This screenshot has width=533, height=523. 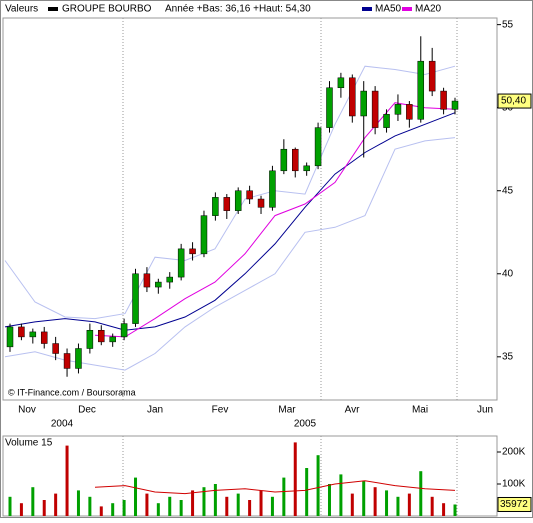 I want to click on x-tick-label: Avr, so click(x=352, y=410).